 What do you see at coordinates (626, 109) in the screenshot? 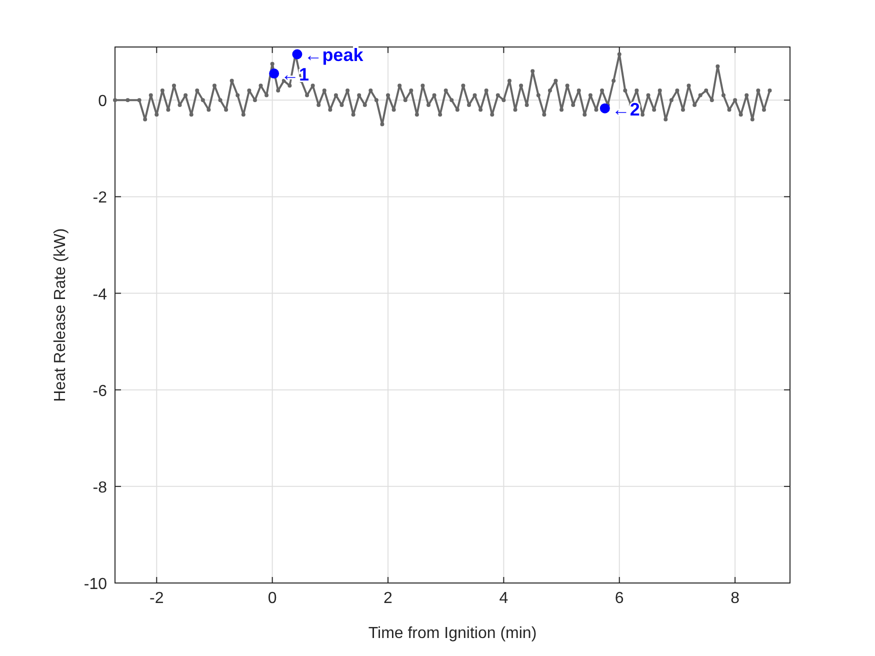
I see `annotation: ←2` at bounding box center [626, 109].